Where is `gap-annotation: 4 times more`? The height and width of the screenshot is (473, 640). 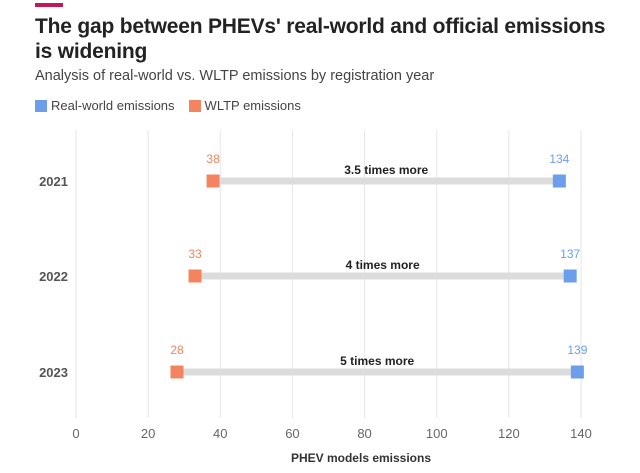
gap-annotation: 4 times more is located at coordinates (383, 265).